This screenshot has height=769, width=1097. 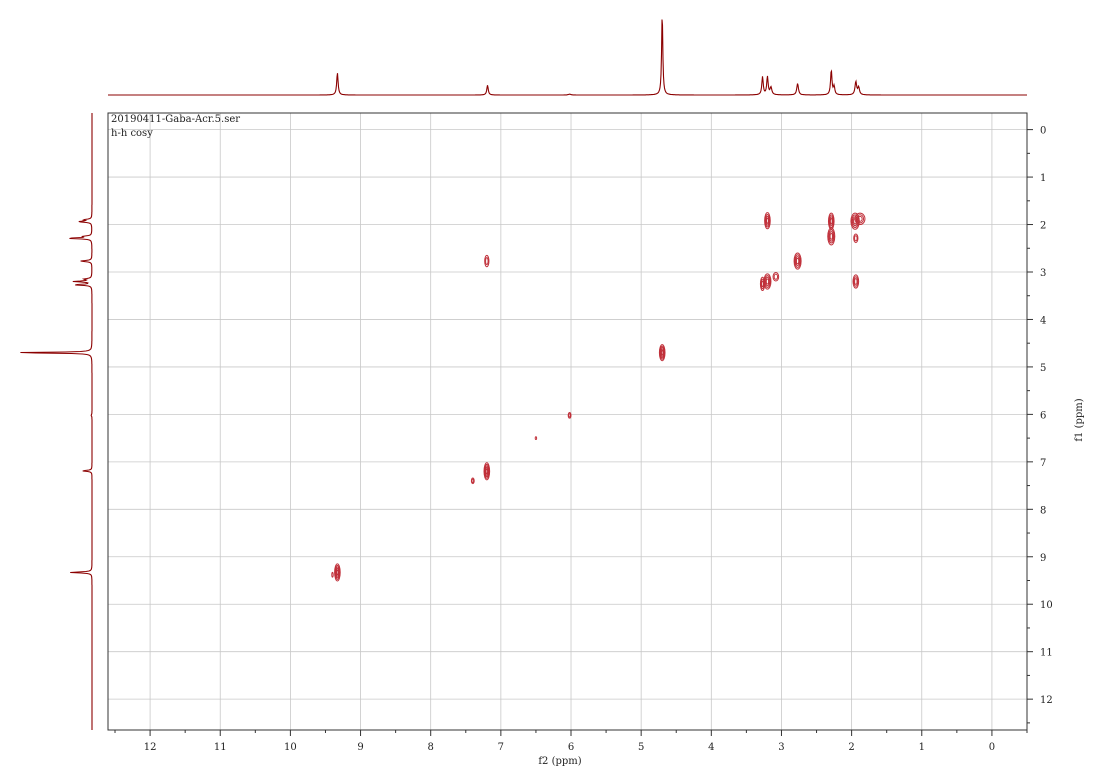 What do you see at coordinates (641, 747) in the screenshot?
I see `x-tick-label-5: 5` at bounding box center [641, 747].